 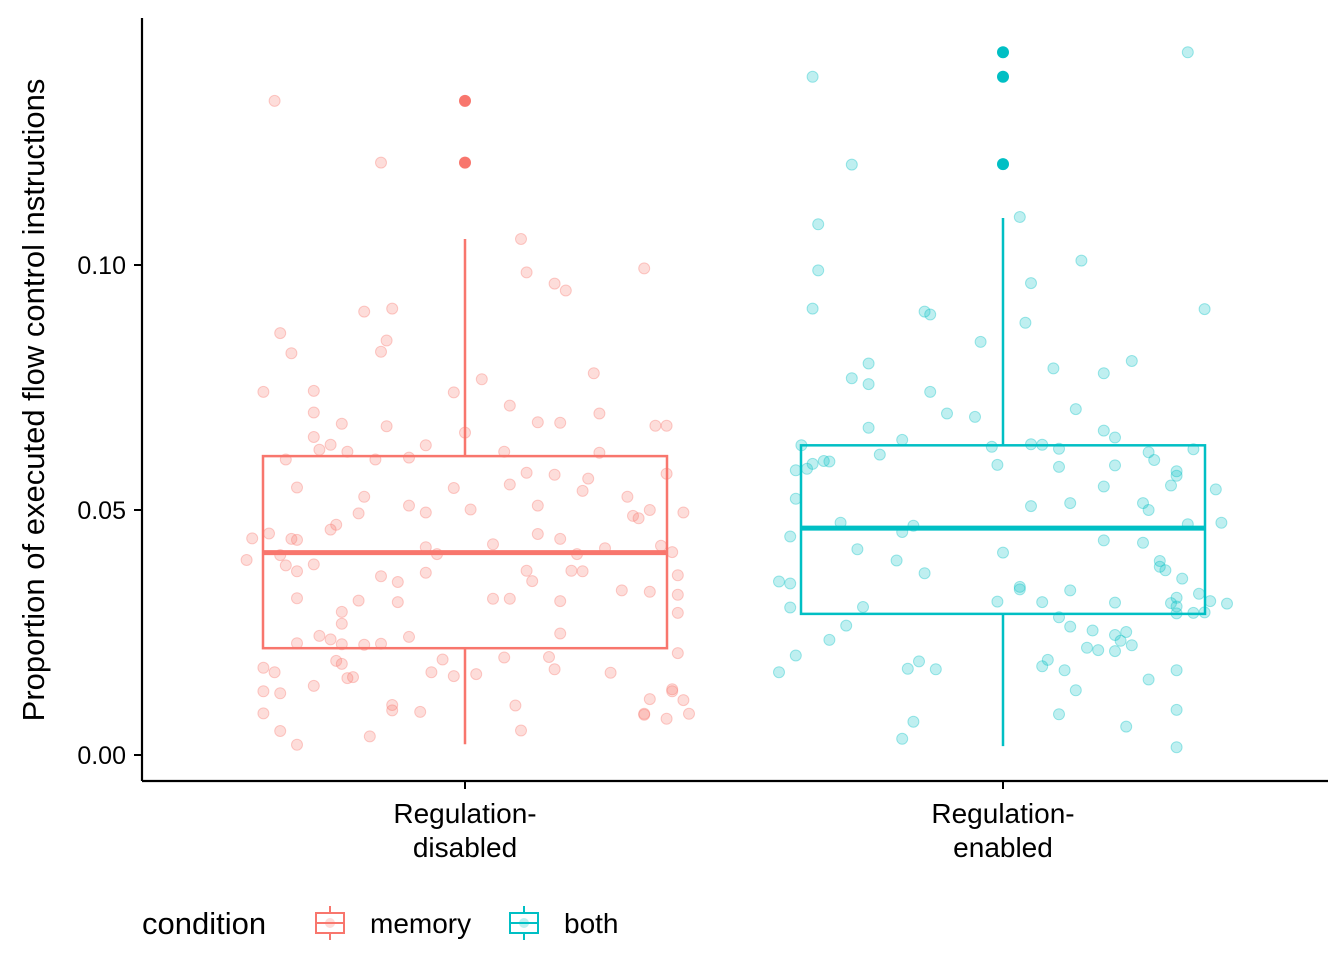 I want to click on legend-item-both: both, so click(x=564, y=923).